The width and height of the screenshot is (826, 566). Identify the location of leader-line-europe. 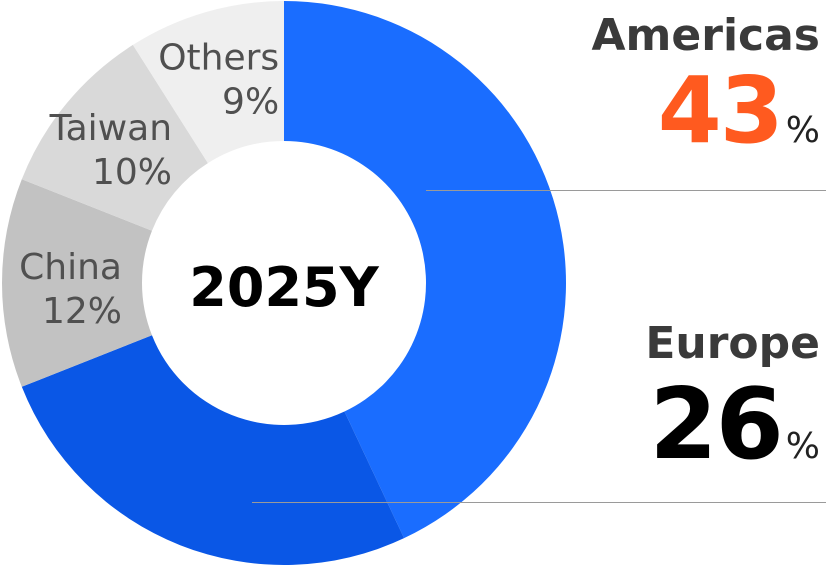
(539, 502).